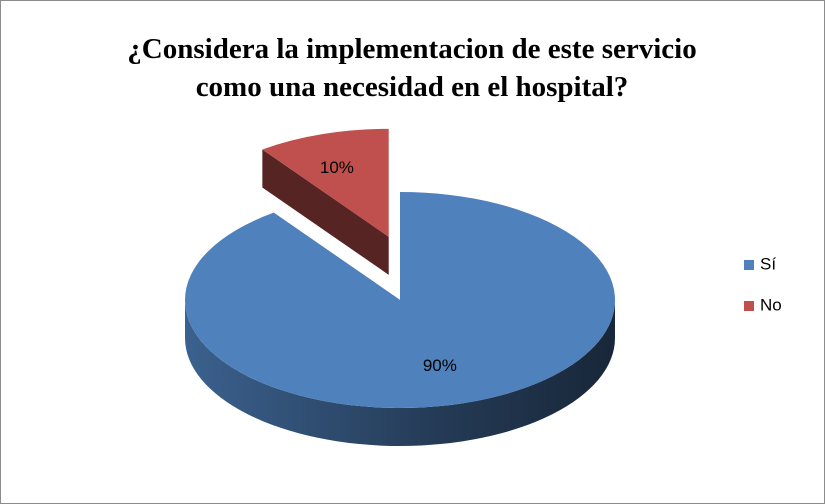  What do you see at coordinates (337, 167) in the screenshot?
I see `data-label: 10%` at bounding box center [337, 167].